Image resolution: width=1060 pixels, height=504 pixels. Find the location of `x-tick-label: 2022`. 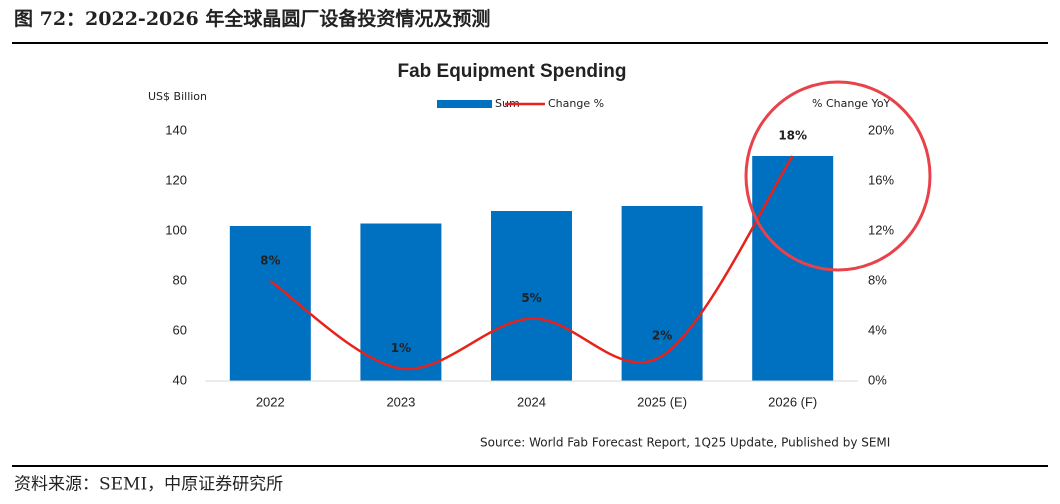

x-tick-label: 2022 is located at coordinates (270, 401).